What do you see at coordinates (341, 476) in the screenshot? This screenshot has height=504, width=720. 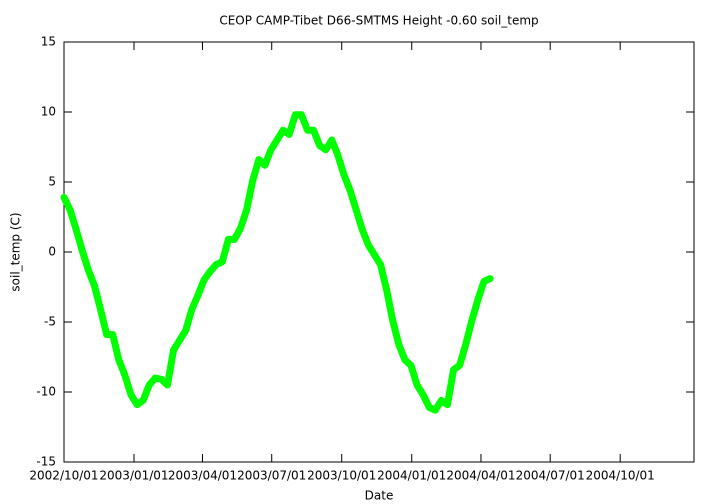 I see `x-tick-label: 2003/10/01` at bounding box center [341, 476].